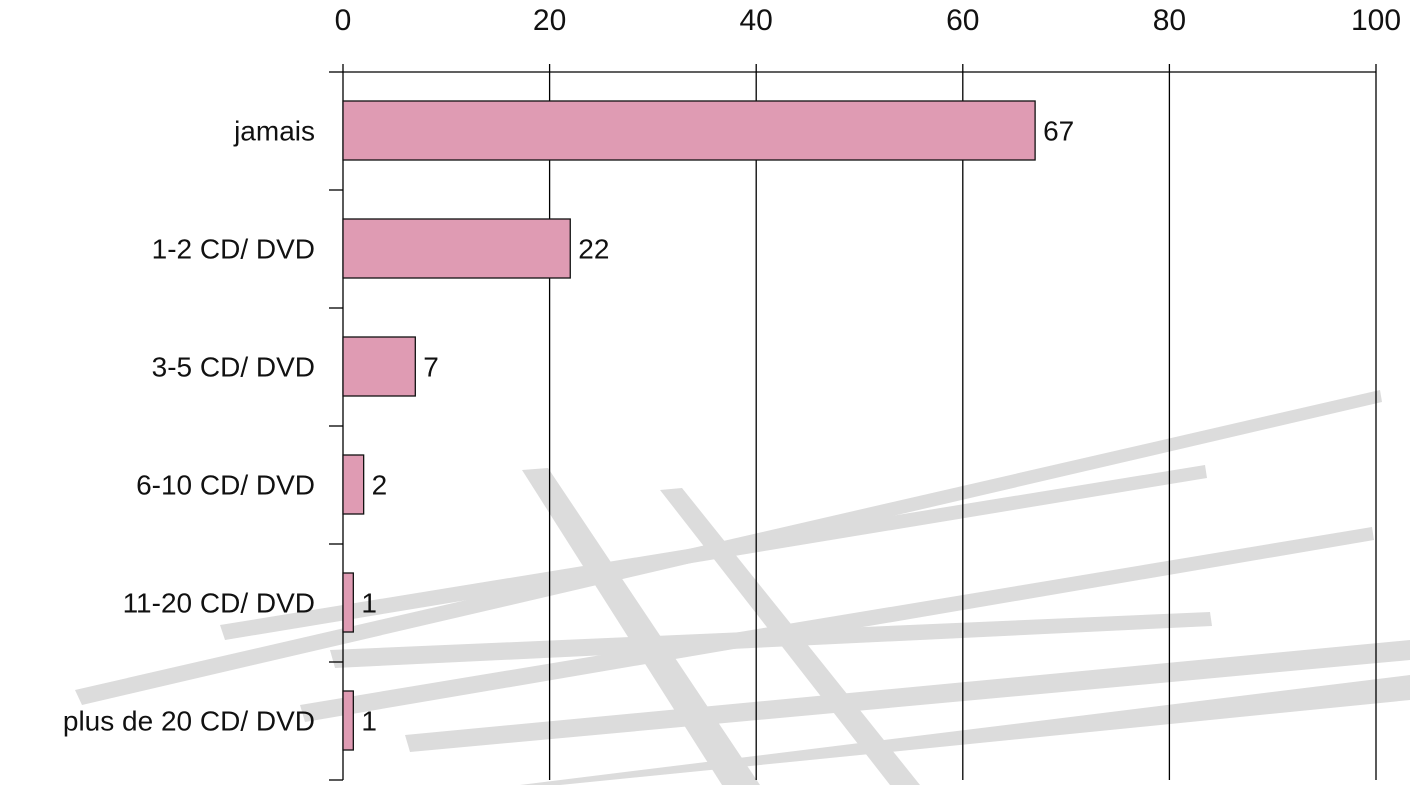 This screenshot has width=1410, height=790. What do you see at coordinates (380, 485) in the screenshot?
I see `data-label: 2` at bounding box center [380, 485].